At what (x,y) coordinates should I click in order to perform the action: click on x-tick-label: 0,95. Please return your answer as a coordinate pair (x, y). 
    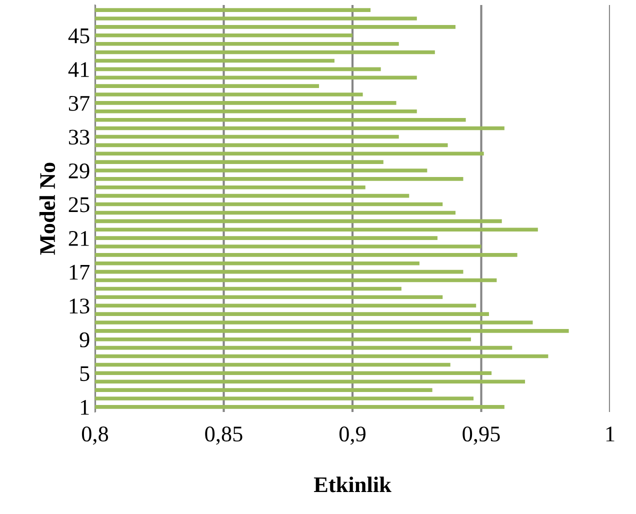
    Looking at the image, I should click on (481, 435).